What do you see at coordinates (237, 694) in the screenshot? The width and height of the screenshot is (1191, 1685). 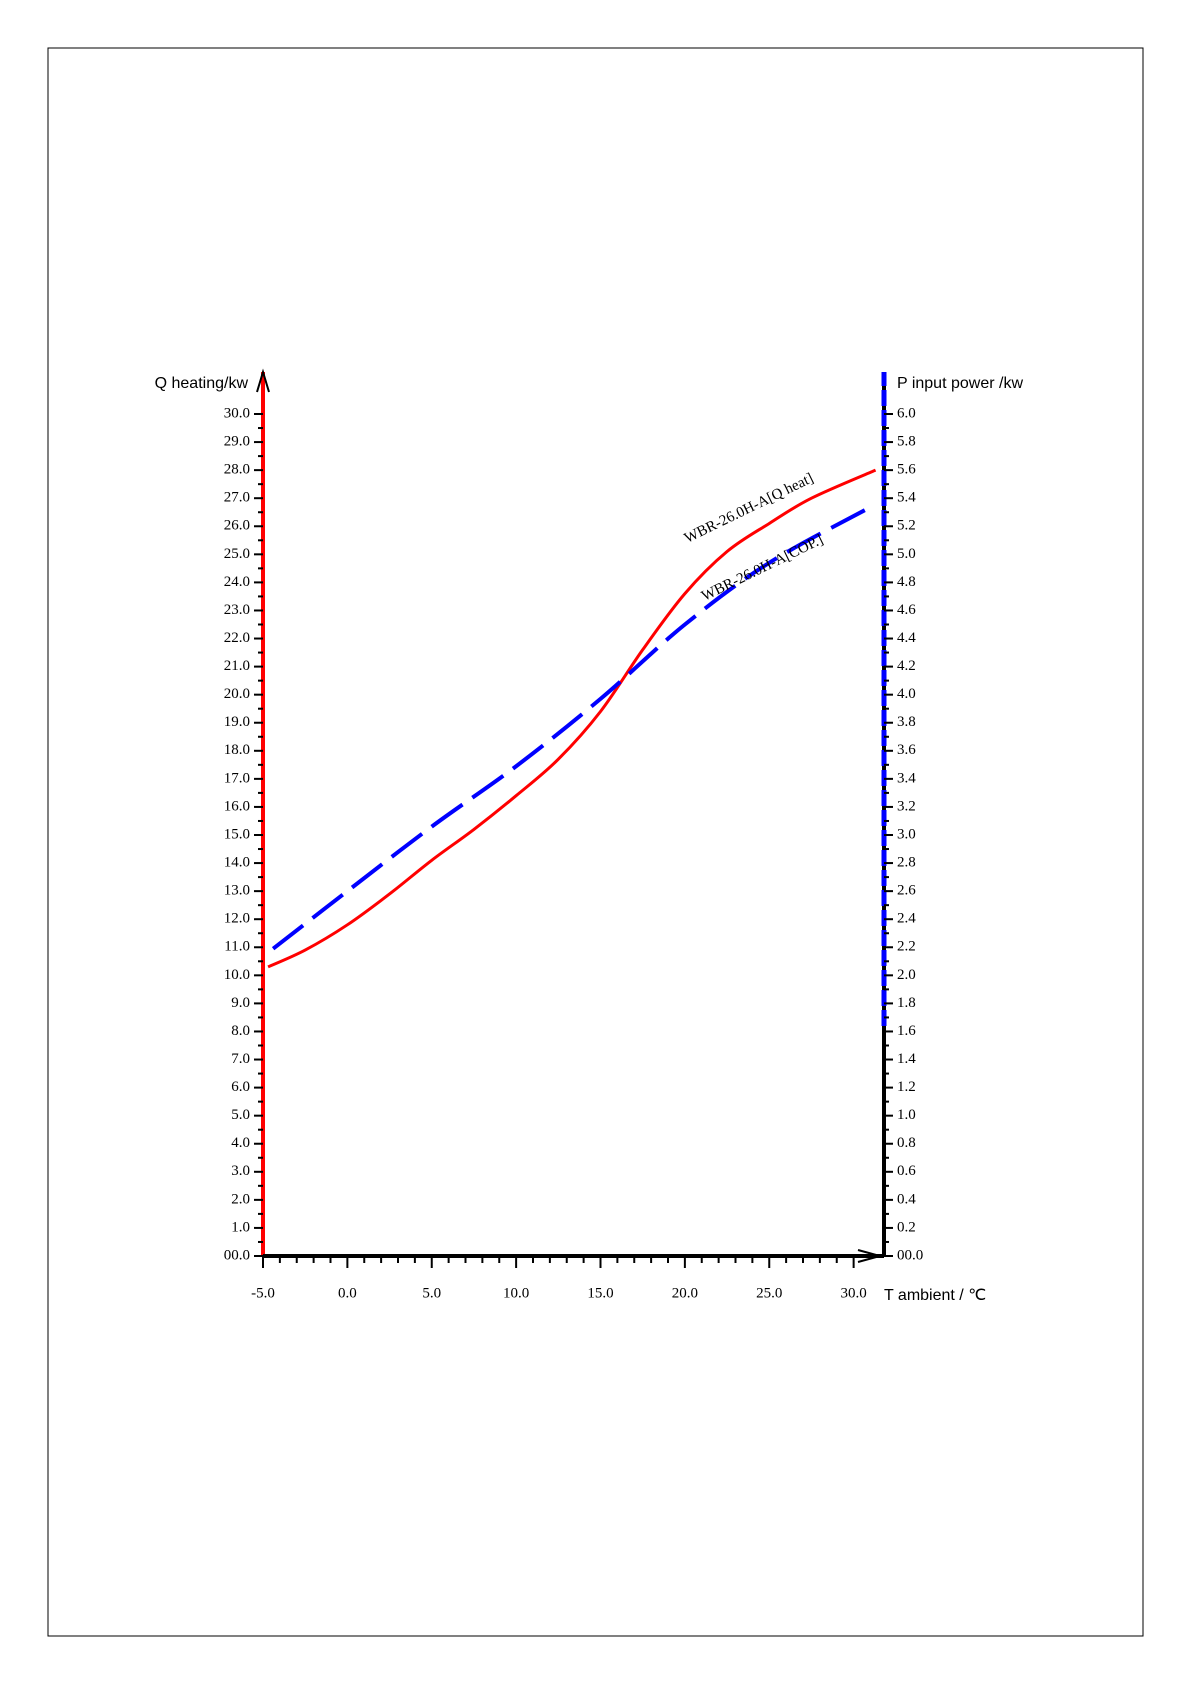 I see `y-tick-label: 20.0` at bounding box center [237, 694].